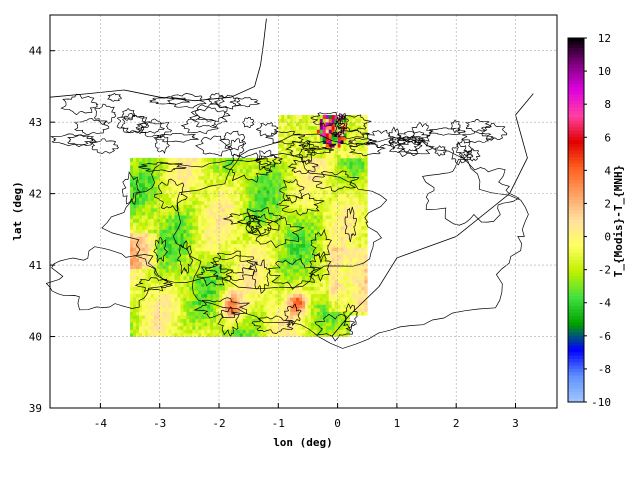  What do you see at coordinates (35, 122) in the screenshot?
I see `y-tick-label: 43` at bounding box center [35, 122].